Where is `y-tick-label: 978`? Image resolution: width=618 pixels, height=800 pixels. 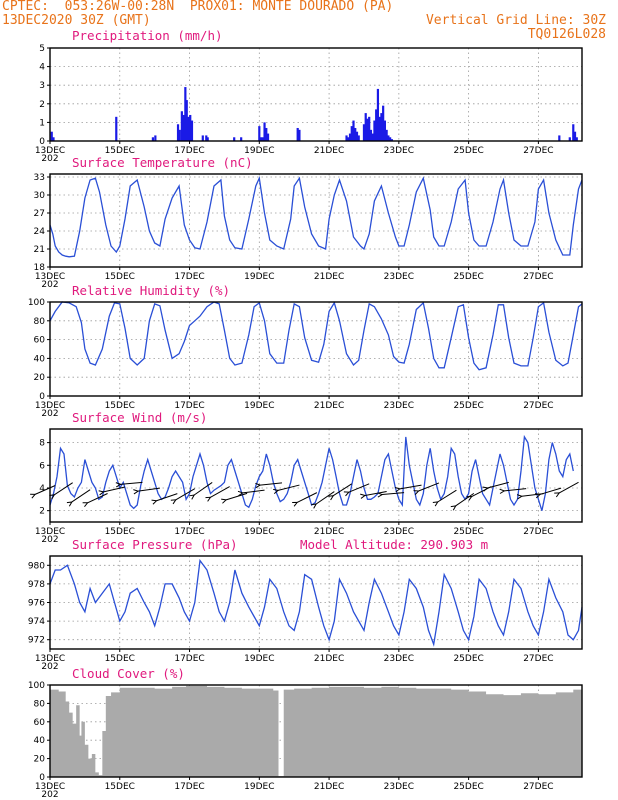
y-tick-label: 978 is located at coordinates (36, 585).